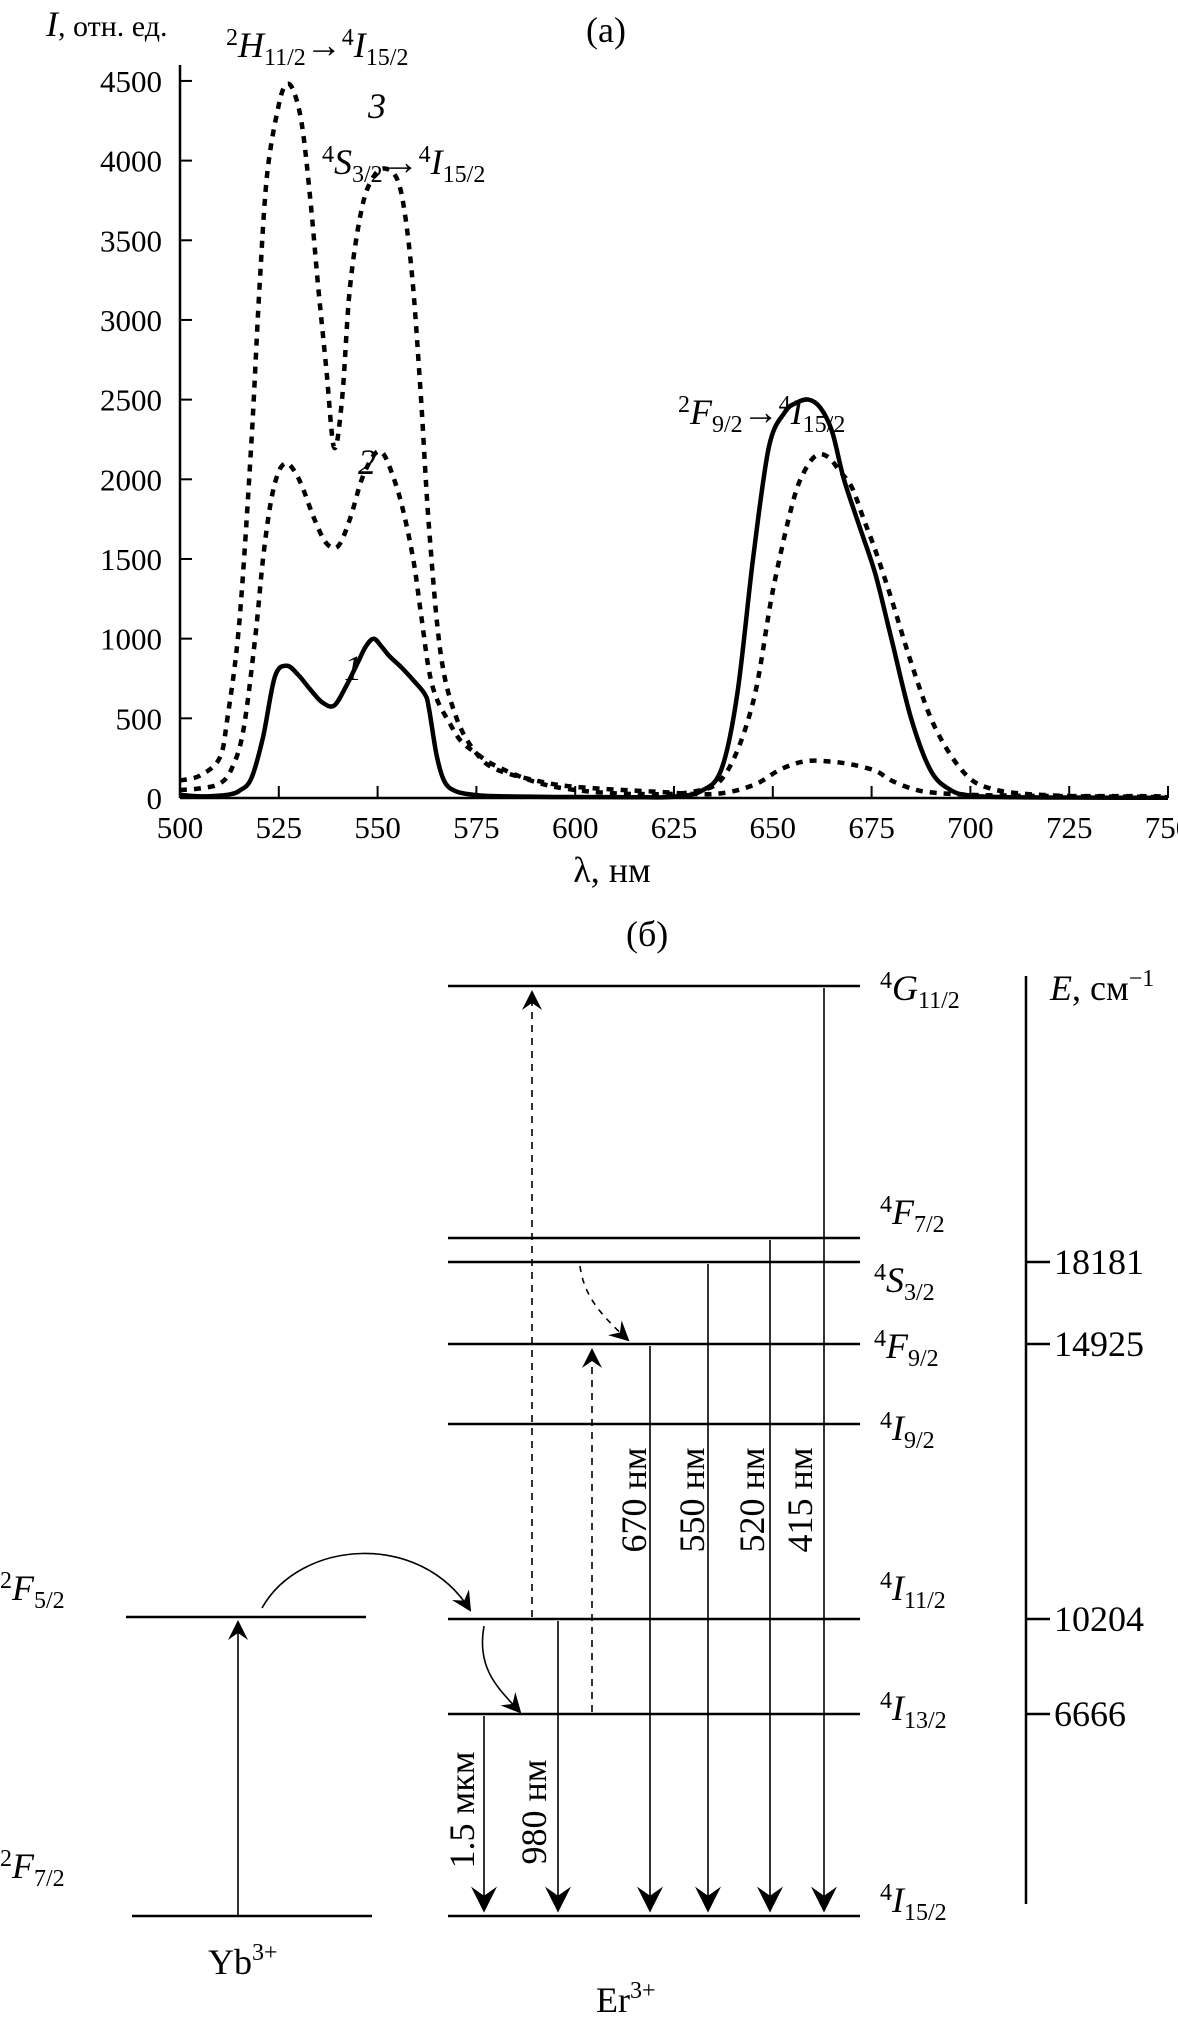 This screenshot has height=2020, width=1178. I want to click on svg-text: 4G11/2, so click(920, 991).